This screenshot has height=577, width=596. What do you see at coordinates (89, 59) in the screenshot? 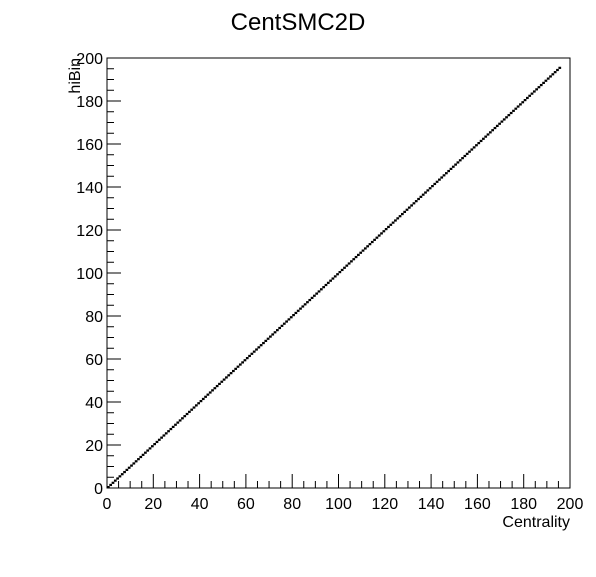
I see `y-tick-label: 200` at bounding box center [89, 59].